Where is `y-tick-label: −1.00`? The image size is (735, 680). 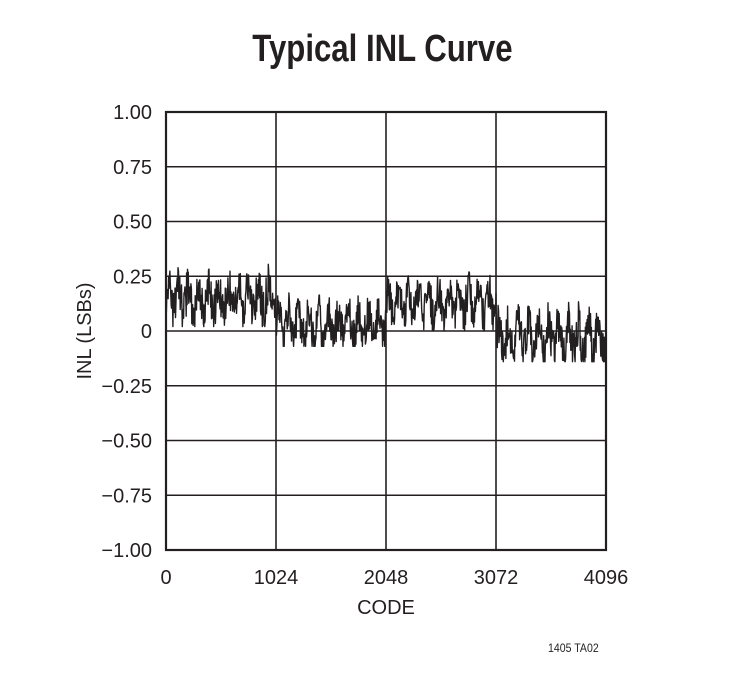
y-tick-label: −1.00 is located at coordinates (126, 551).